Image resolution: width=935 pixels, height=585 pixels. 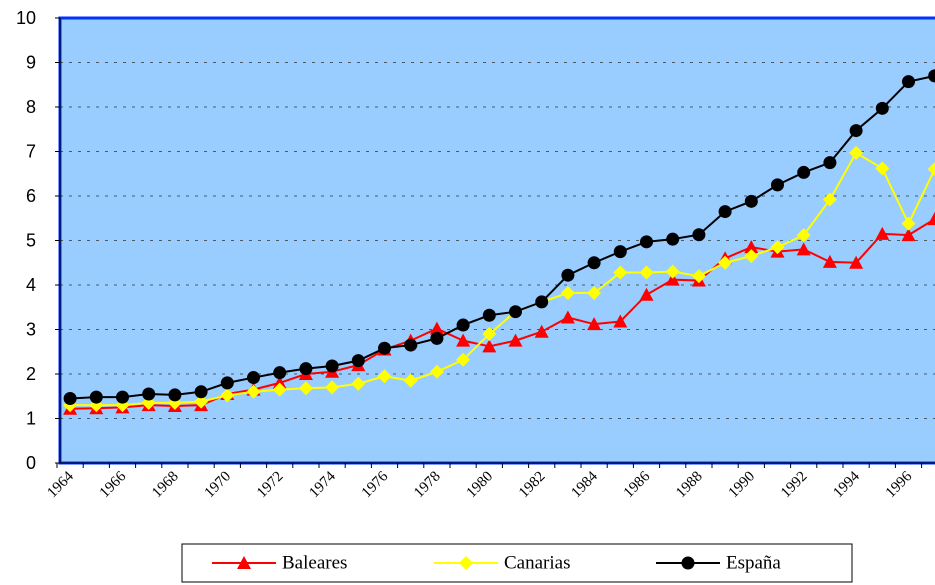 I want to click on y-tick-label: 1, so click(x=31, y=419).